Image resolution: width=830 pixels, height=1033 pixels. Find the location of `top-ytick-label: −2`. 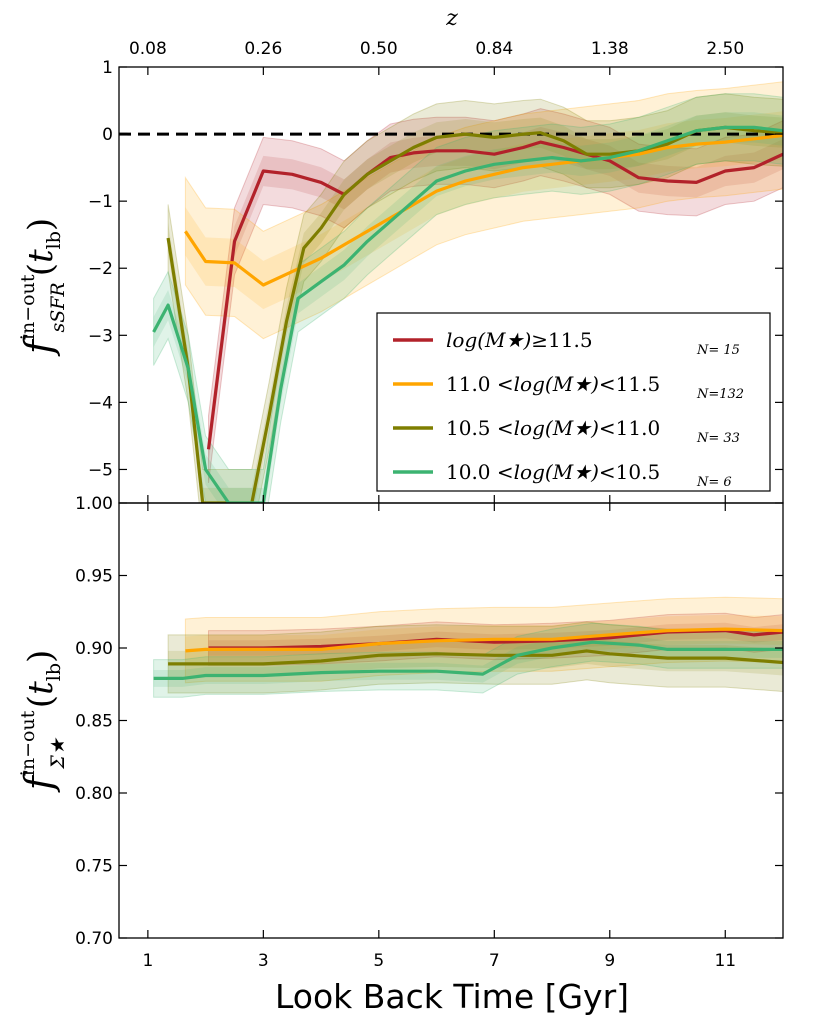

top-ytick-label: −2 is located at coordinates (100, 269).